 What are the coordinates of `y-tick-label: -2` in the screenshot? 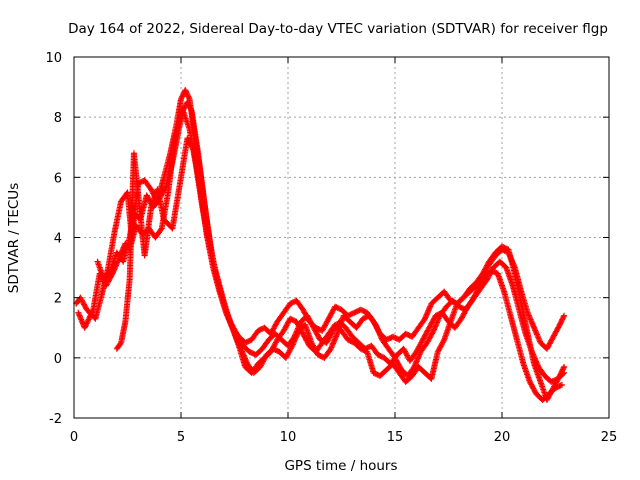 It's located at (55, 419).